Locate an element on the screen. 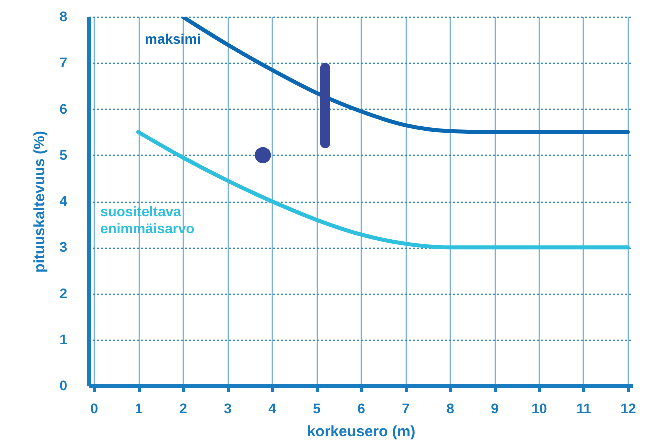  y-axis-title: pituuskaltevuus (%) is located at coordinates (40, 202).